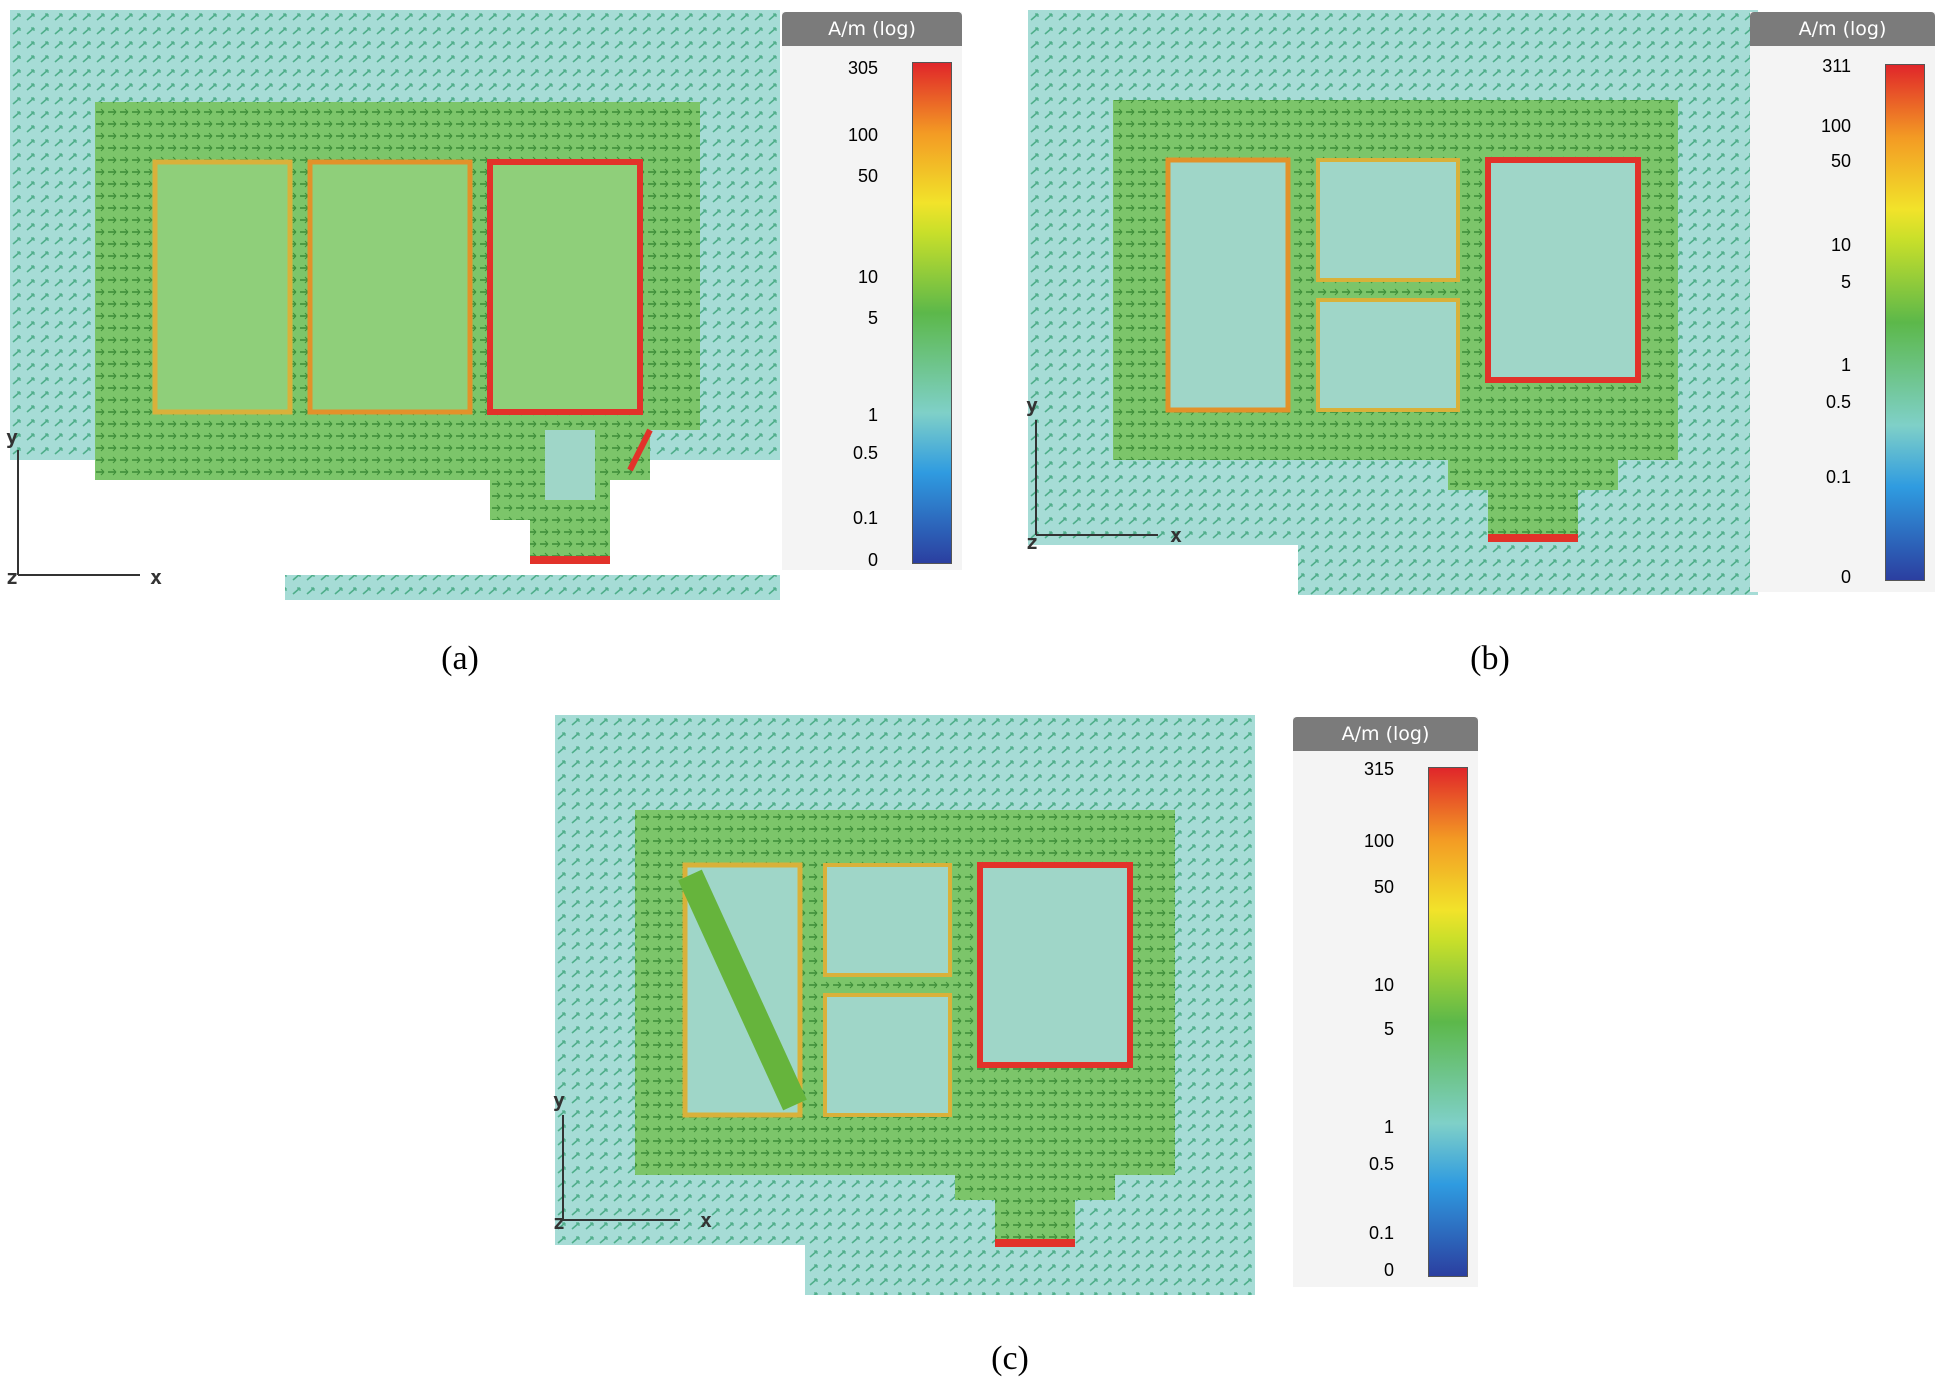  What do you see at coordinates (1381, 1233) in the screenshot?
I see `tick-c-7: 0.1` at bounding box center [1381, 1233].